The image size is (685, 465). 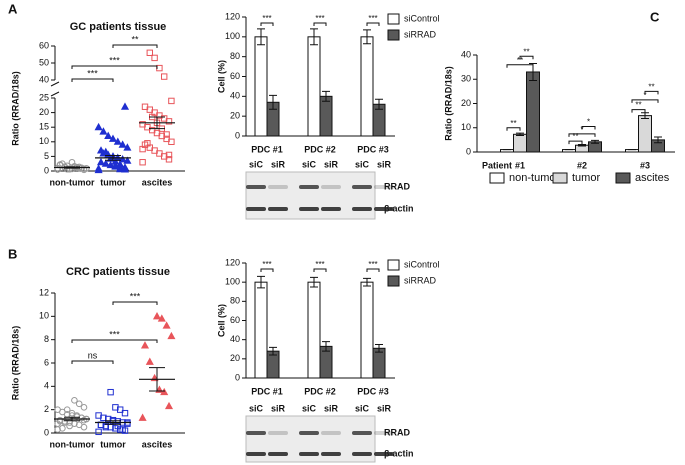 I want to click on x-tick-label: PDC #1, so click(x=267, y=149).